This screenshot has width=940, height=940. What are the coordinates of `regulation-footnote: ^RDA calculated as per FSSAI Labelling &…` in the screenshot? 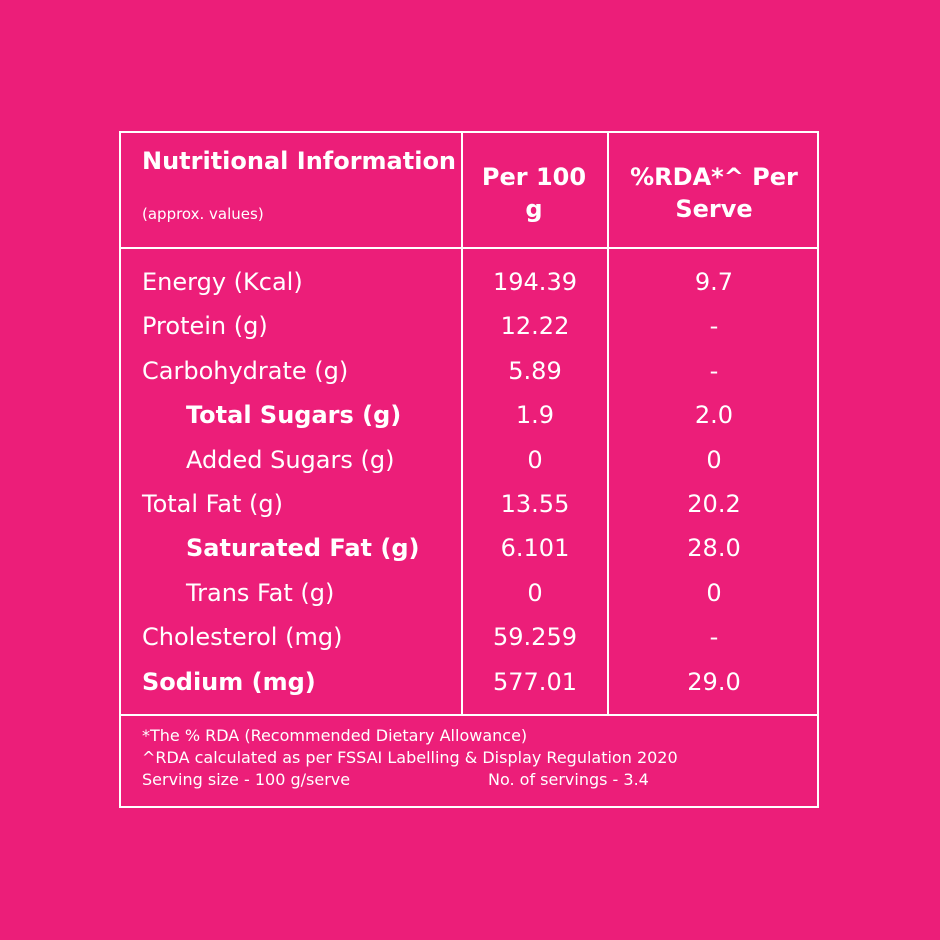 It's located at (410, 757).